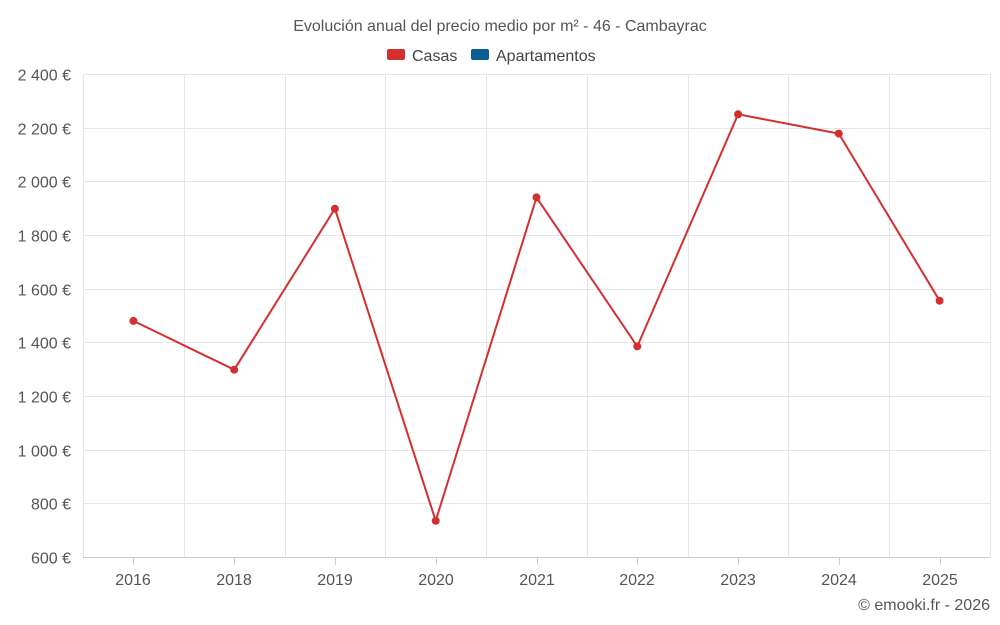 The height and width of the screenshot is (625, 1000). I want to click on data-point-casas-2021, so click(536, 197).